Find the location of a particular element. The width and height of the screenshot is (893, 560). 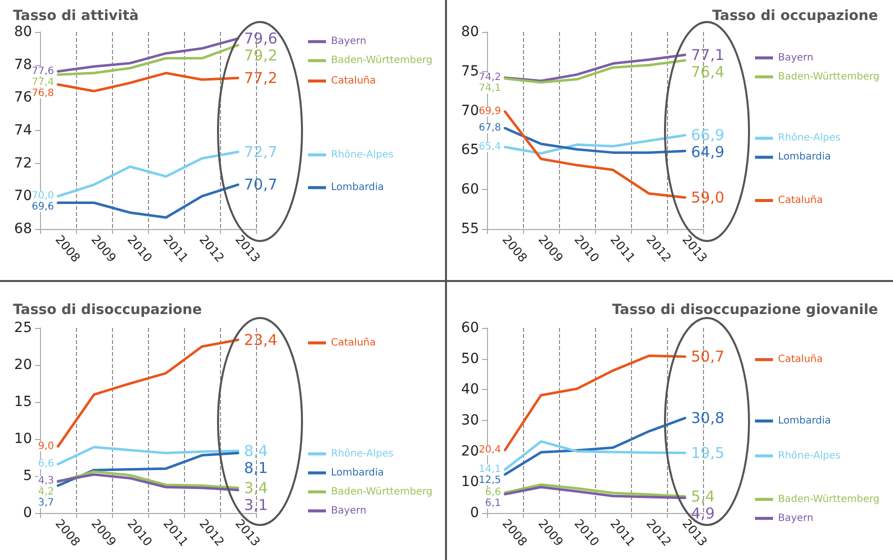

y-tick-label: 78 is located at coordinates (23, 64).